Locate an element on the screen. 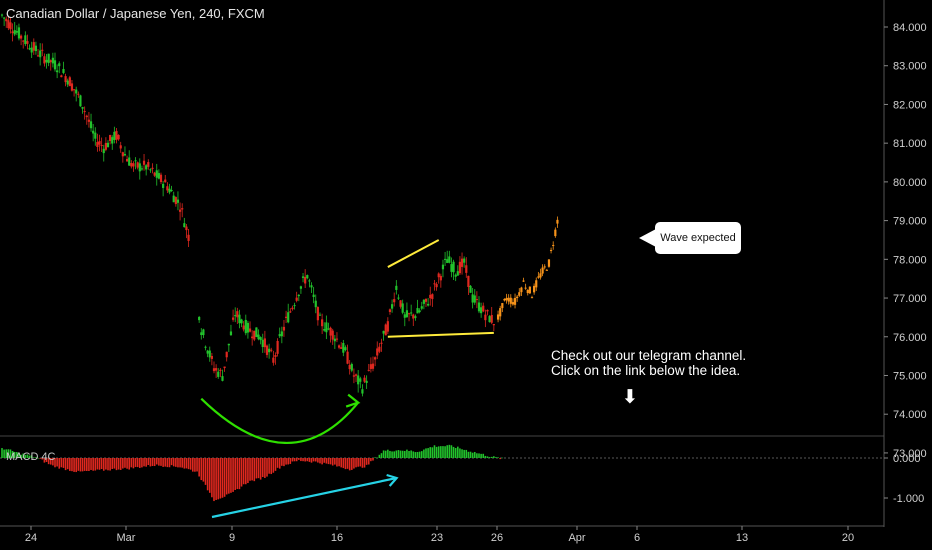 The image size is (932, 550). time-axis-label: 24 is located at coordinates (31, 538).